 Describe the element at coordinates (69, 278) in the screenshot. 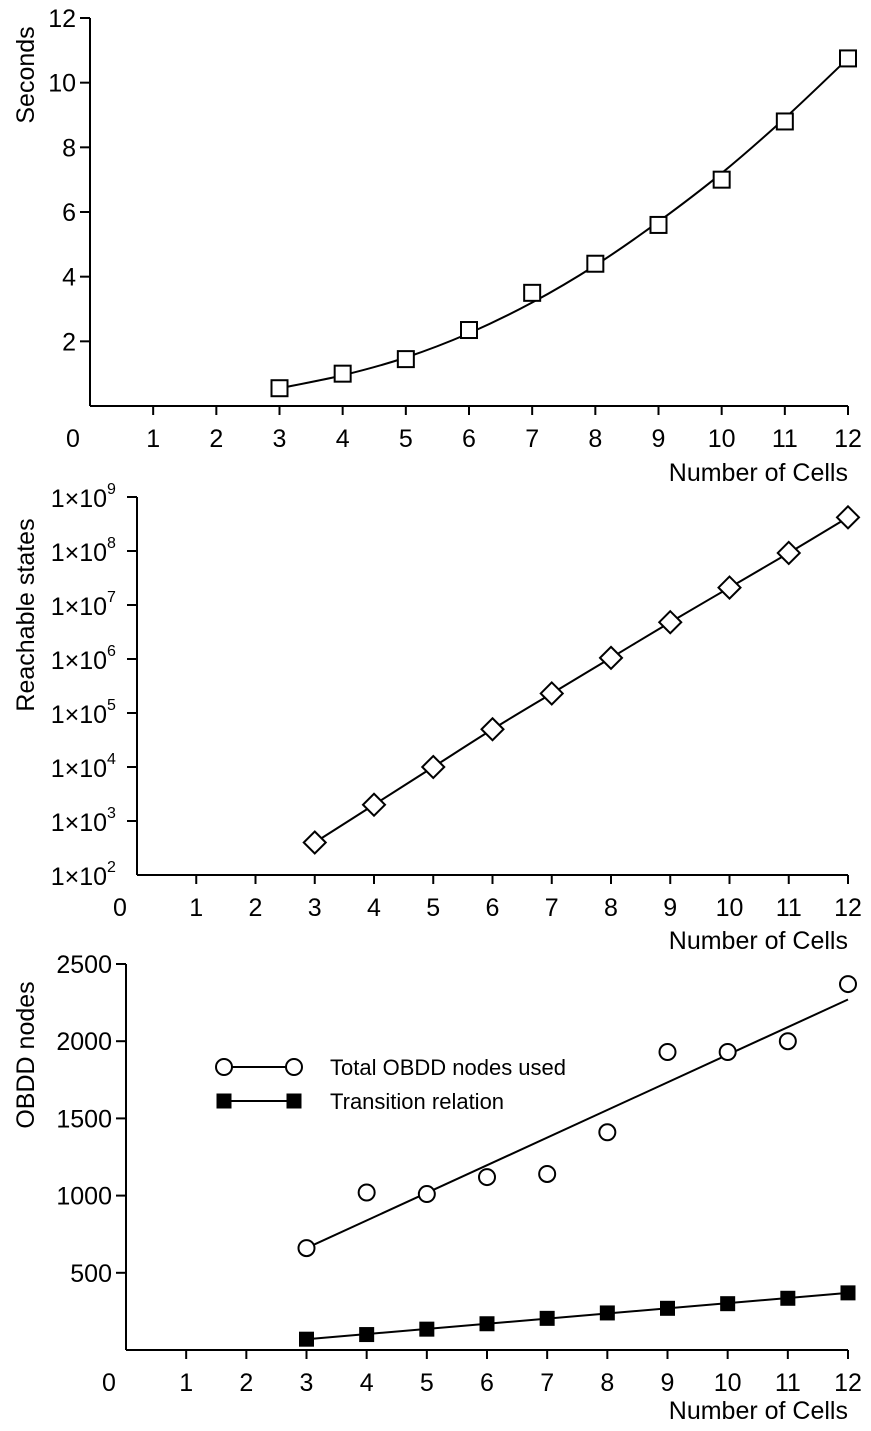

I see `y-tick-label: 4` at that location.